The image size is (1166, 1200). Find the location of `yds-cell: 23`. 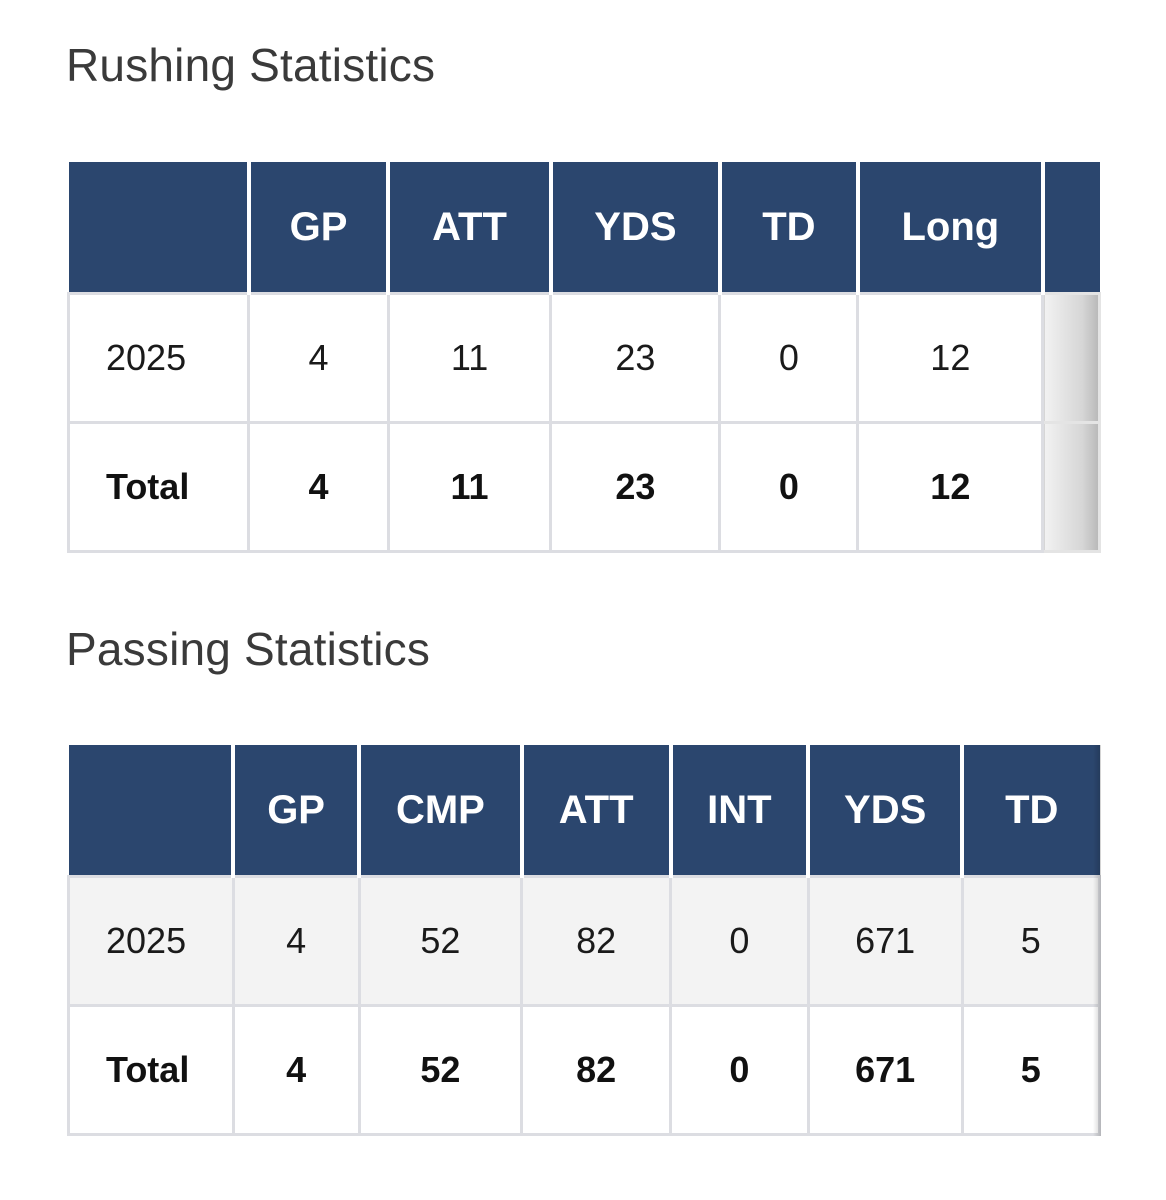

yds-cell: 23 is located at coordinates (635, 358).